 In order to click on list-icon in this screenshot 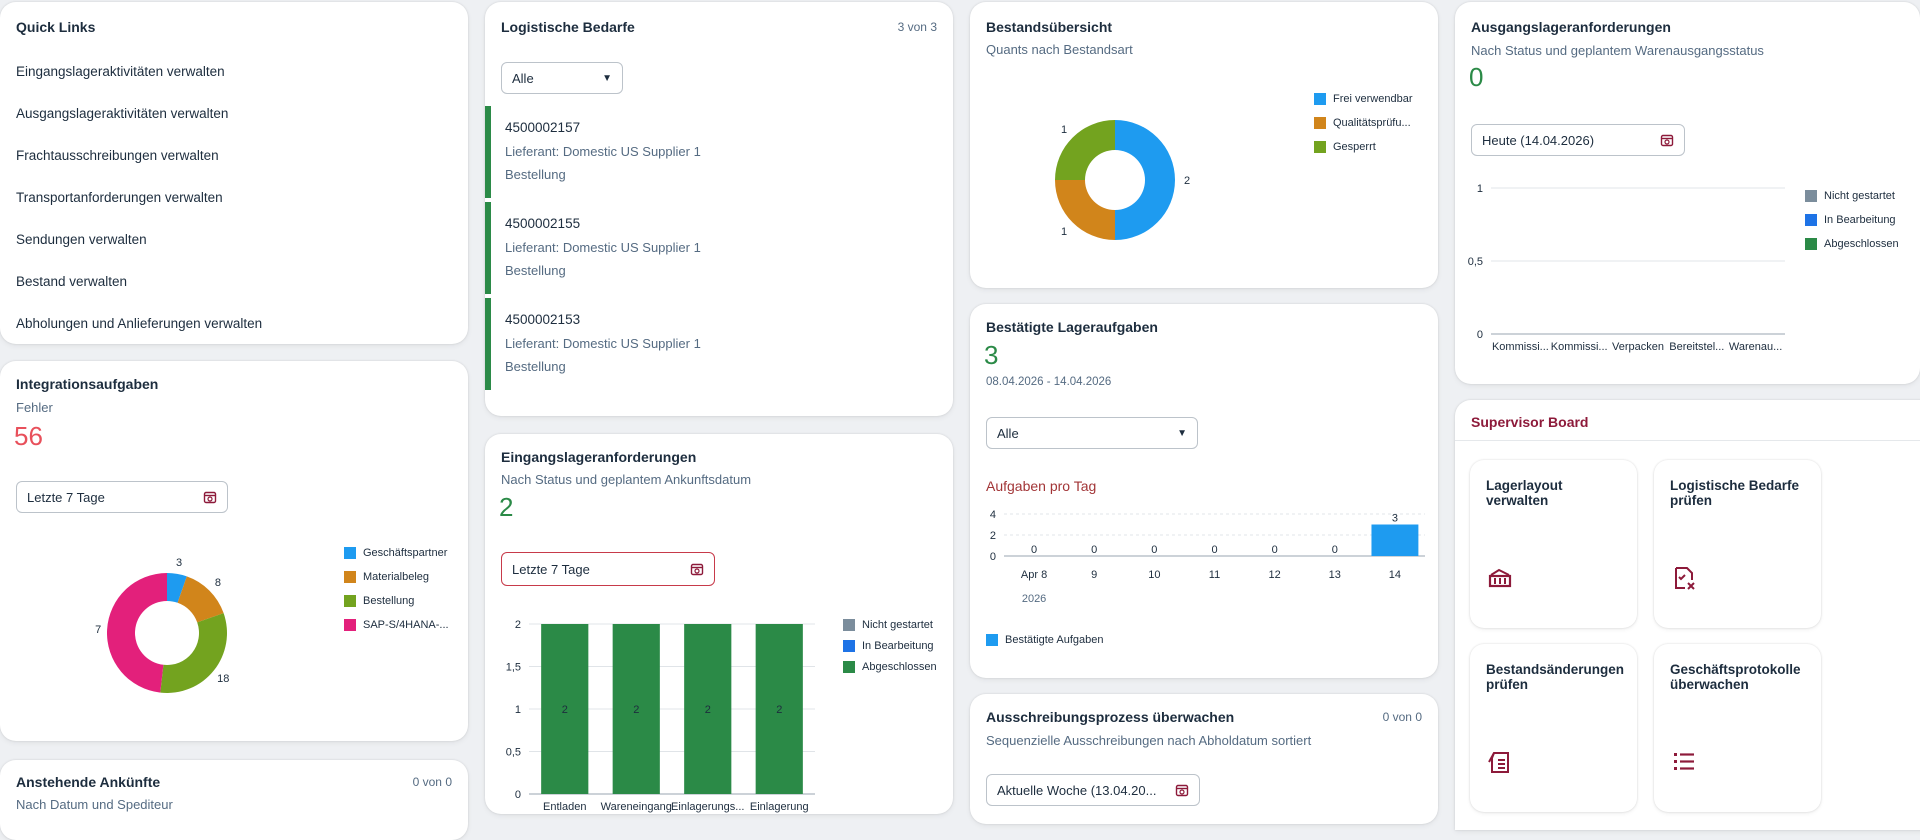, I will do `click(1684, 761)`.